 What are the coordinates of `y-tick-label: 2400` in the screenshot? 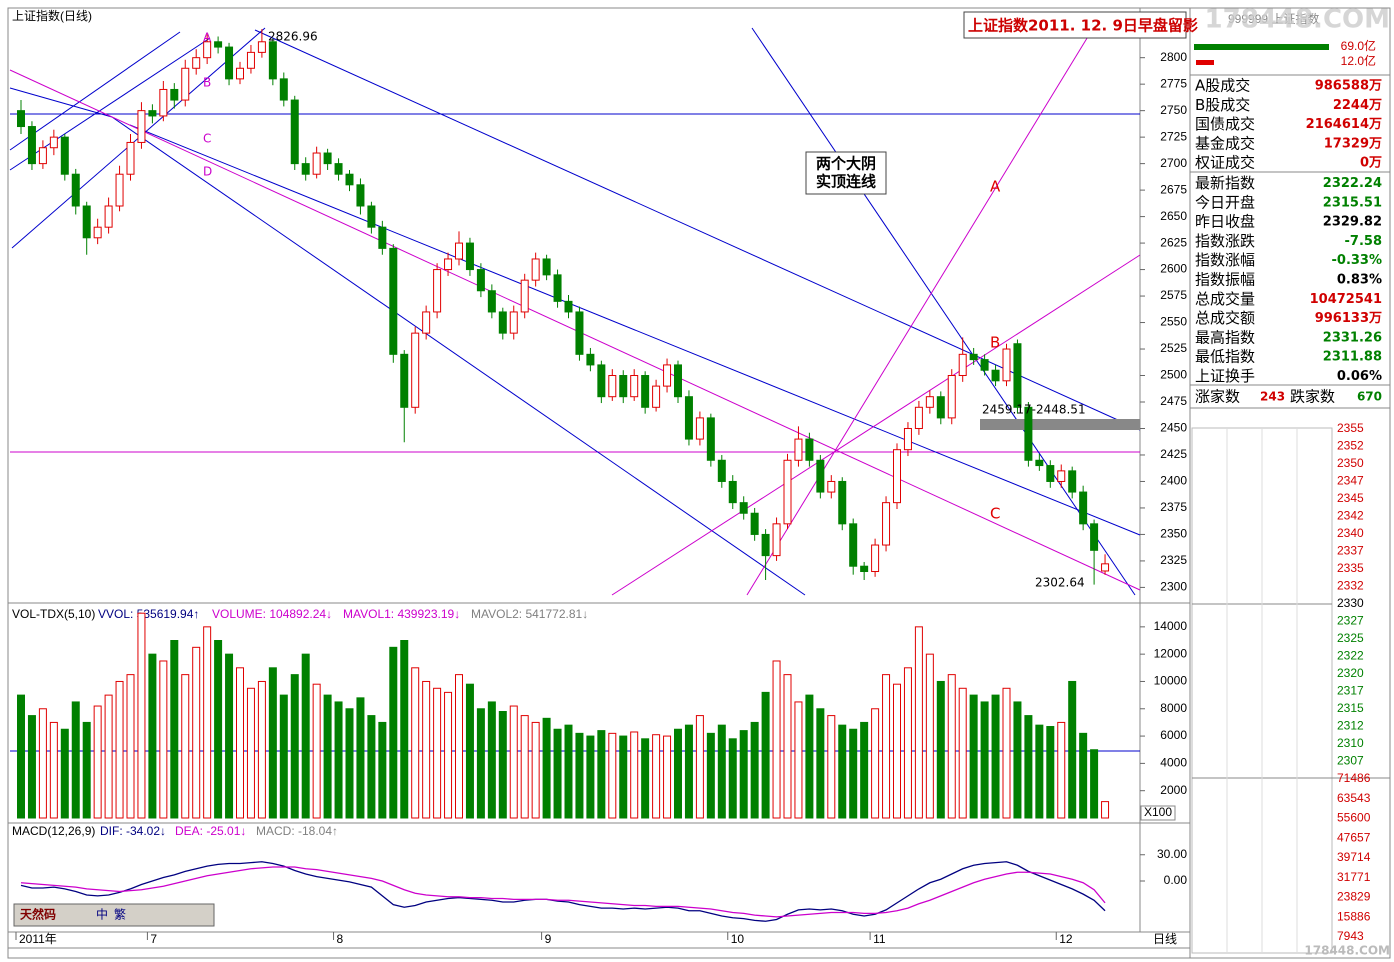 It's located at (1173, 481).